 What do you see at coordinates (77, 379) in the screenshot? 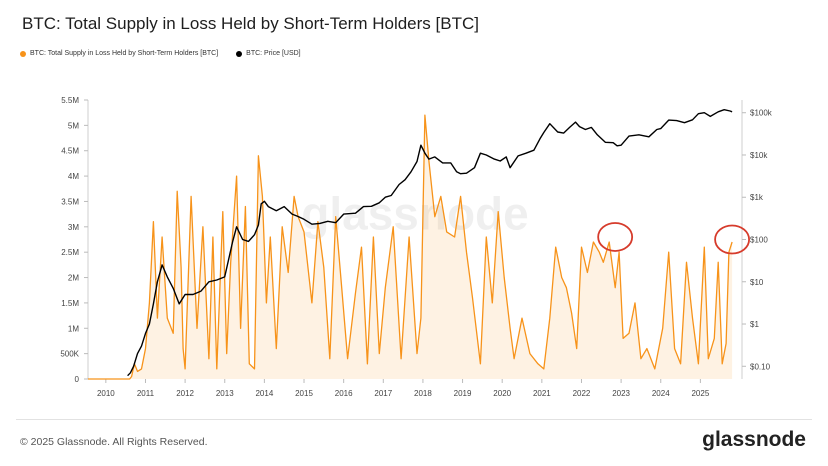
I see `y-left-tick-label: 0` at bounding box center [77, 379].